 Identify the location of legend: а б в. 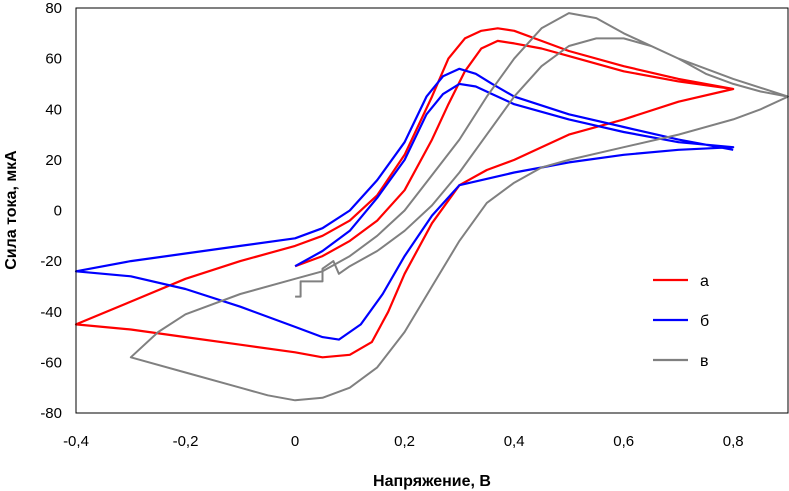
(681, 321).